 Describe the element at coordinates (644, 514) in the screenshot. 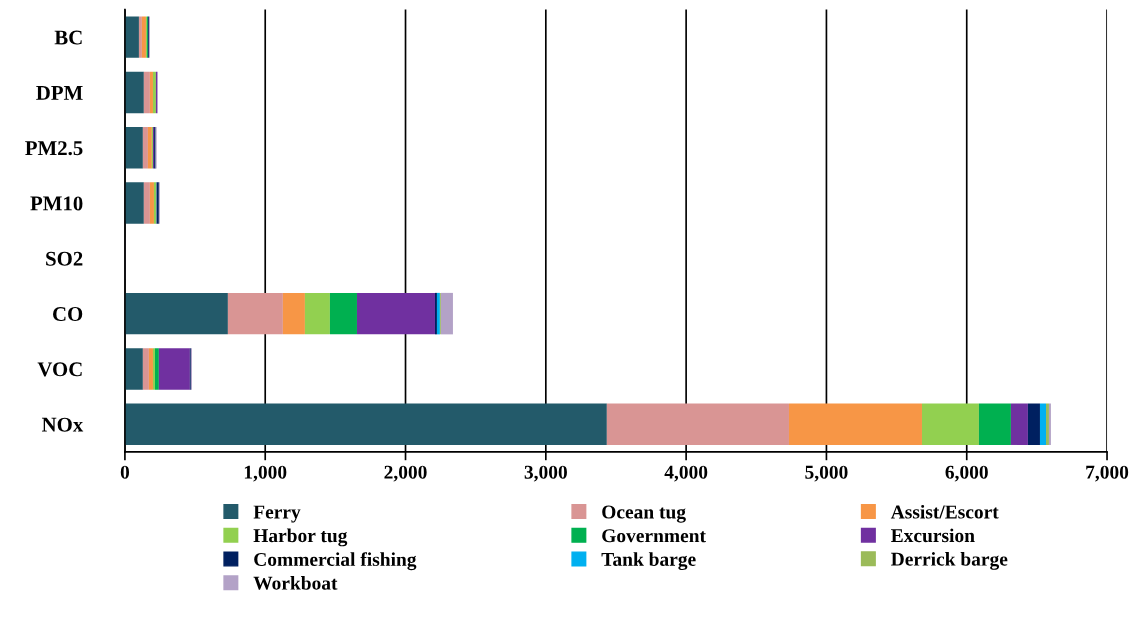

I see `legend-label: Ocean tug` at that location.